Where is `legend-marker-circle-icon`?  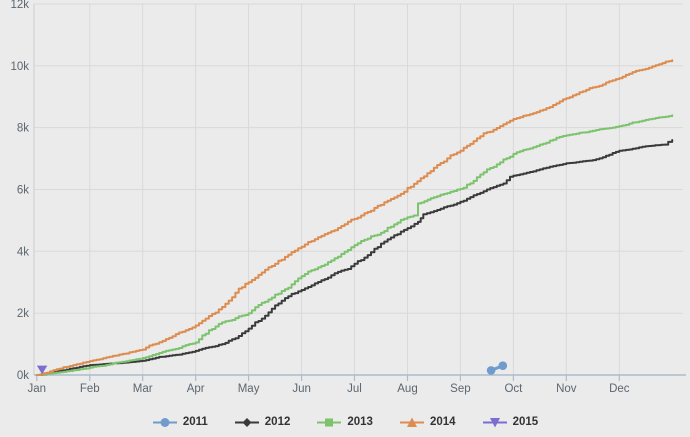 legend-marker-circle-icon is located at coordinates (164, 422).